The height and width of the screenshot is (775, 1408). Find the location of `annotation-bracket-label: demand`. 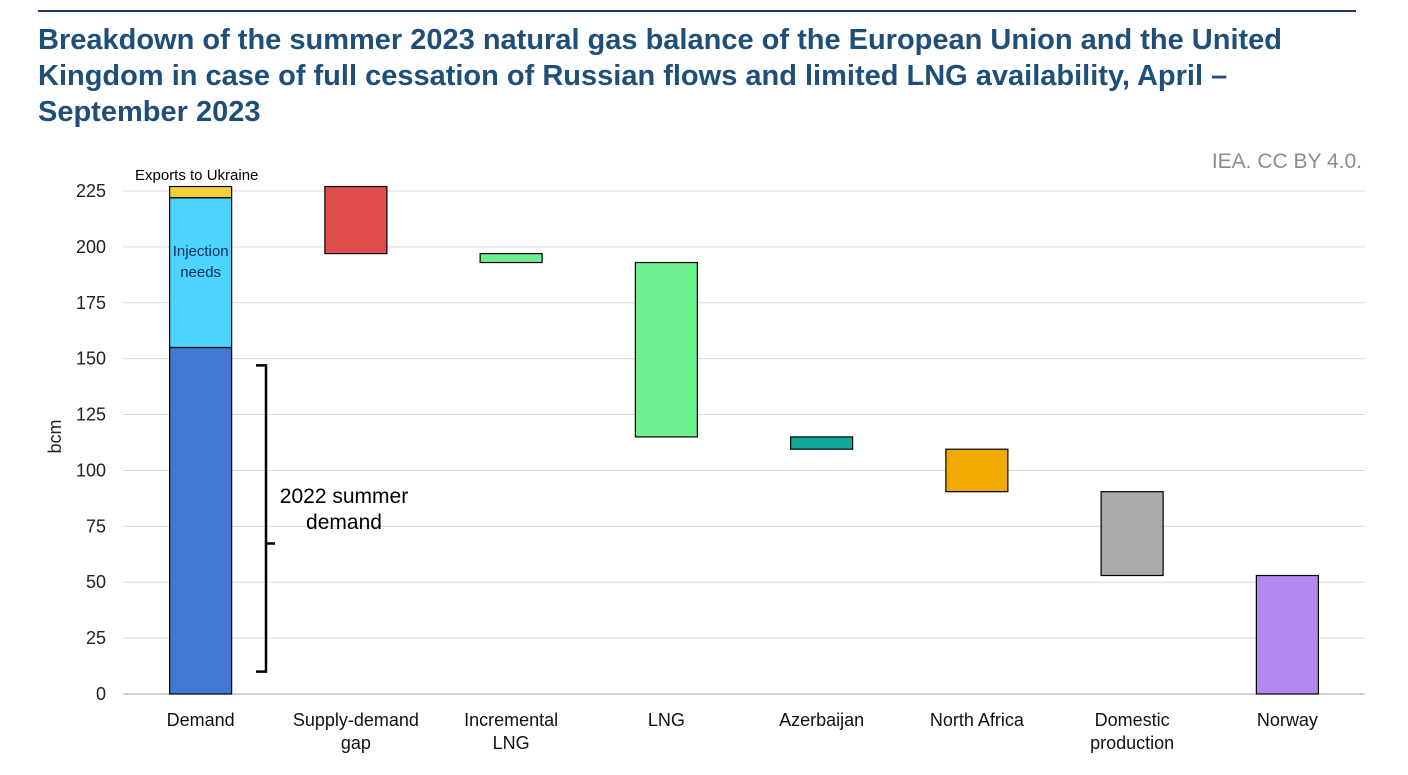

annotation-bracket-label: demand is located at coordinates (344, 522).